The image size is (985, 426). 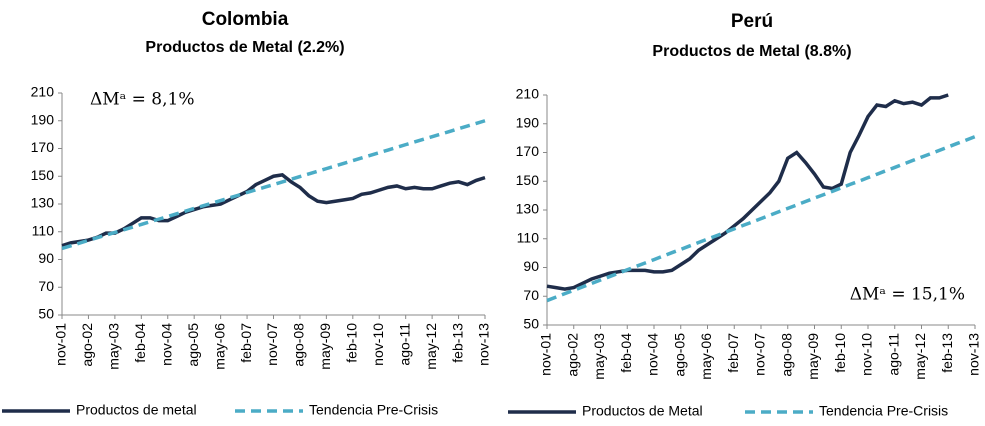 I want to click on annotation: ΔMᵃ = 15,1%, so click(x=907, y=295).